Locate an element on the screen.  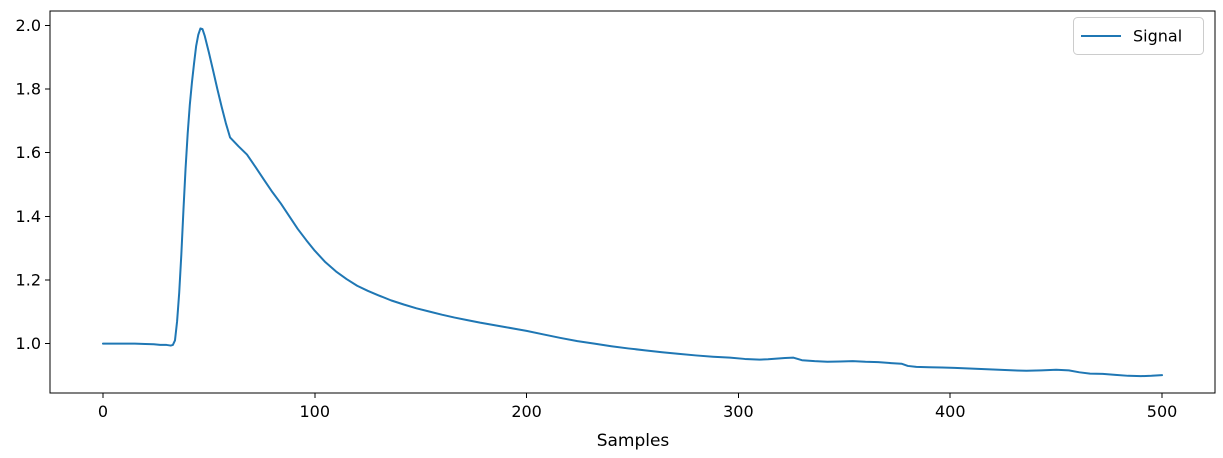
y-tick-label: 1.0 is located at coordinates (28, 343).